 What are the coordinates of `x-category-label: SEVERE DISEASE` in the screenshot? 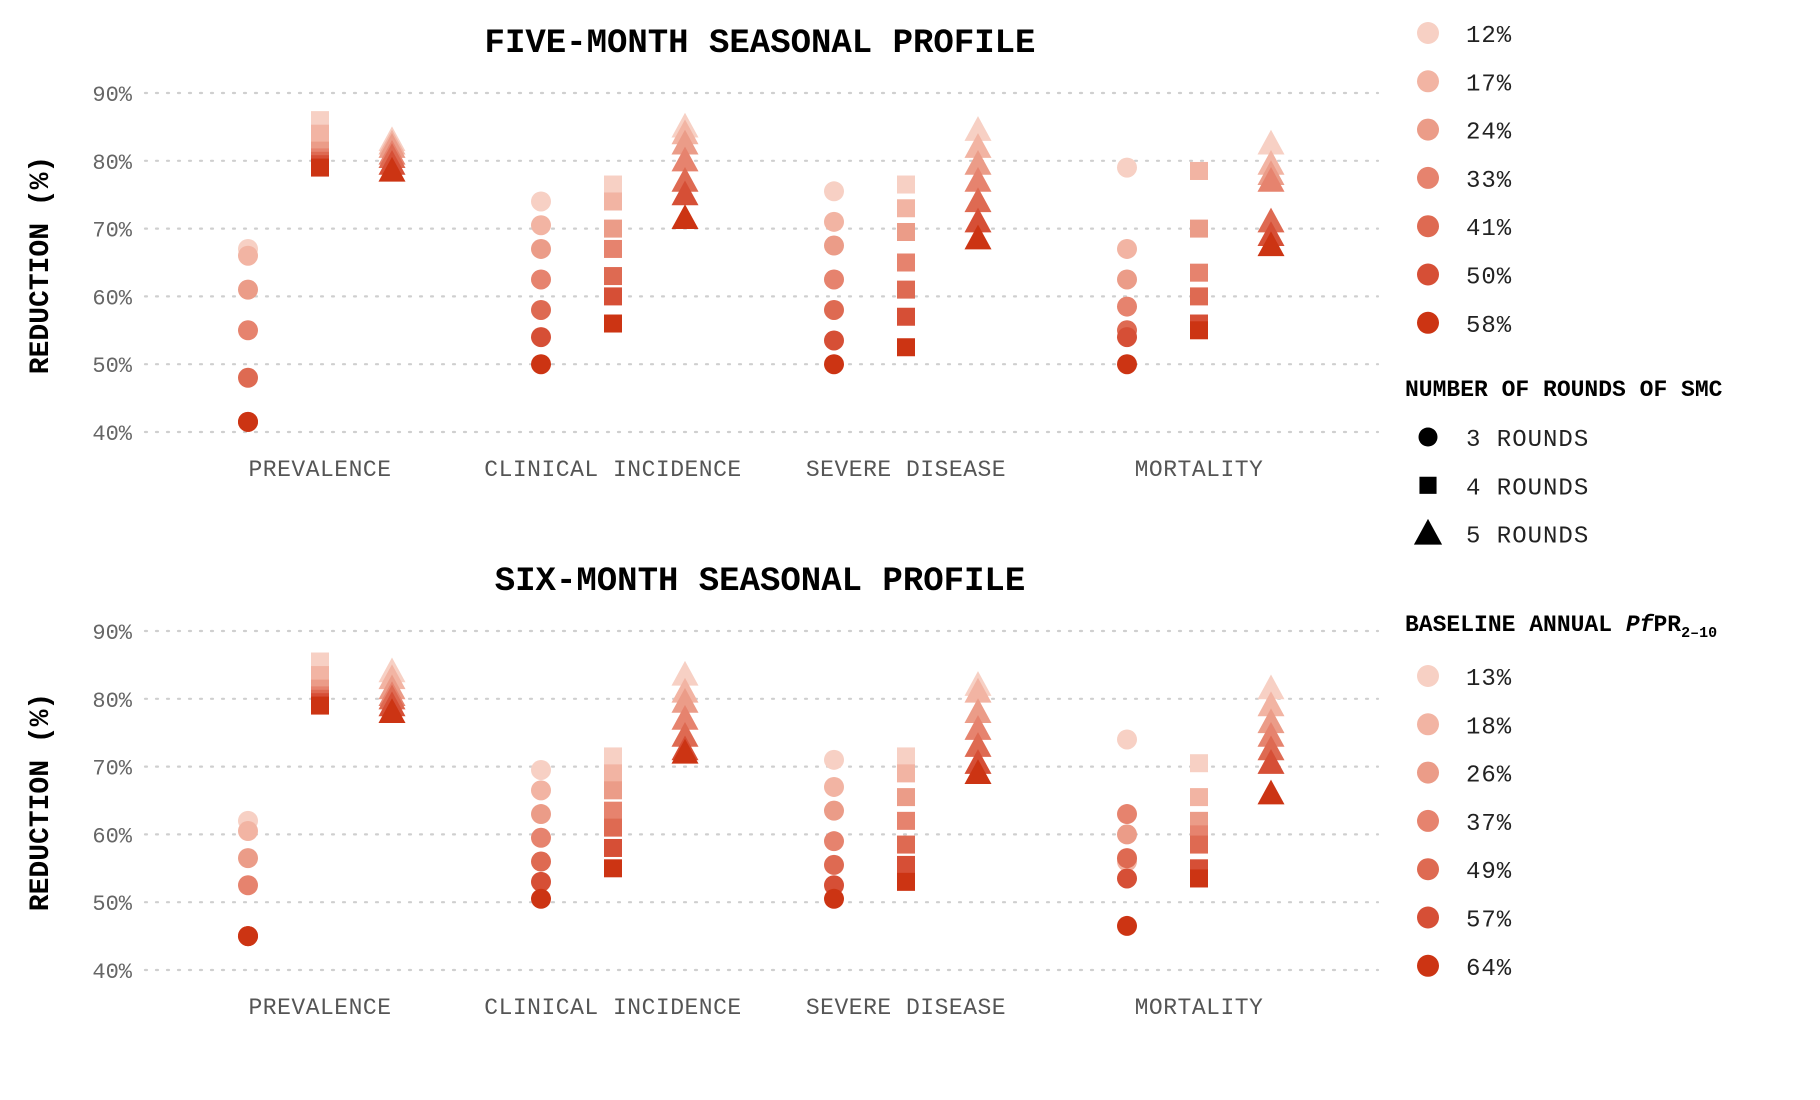 It's located at (906, 1008).